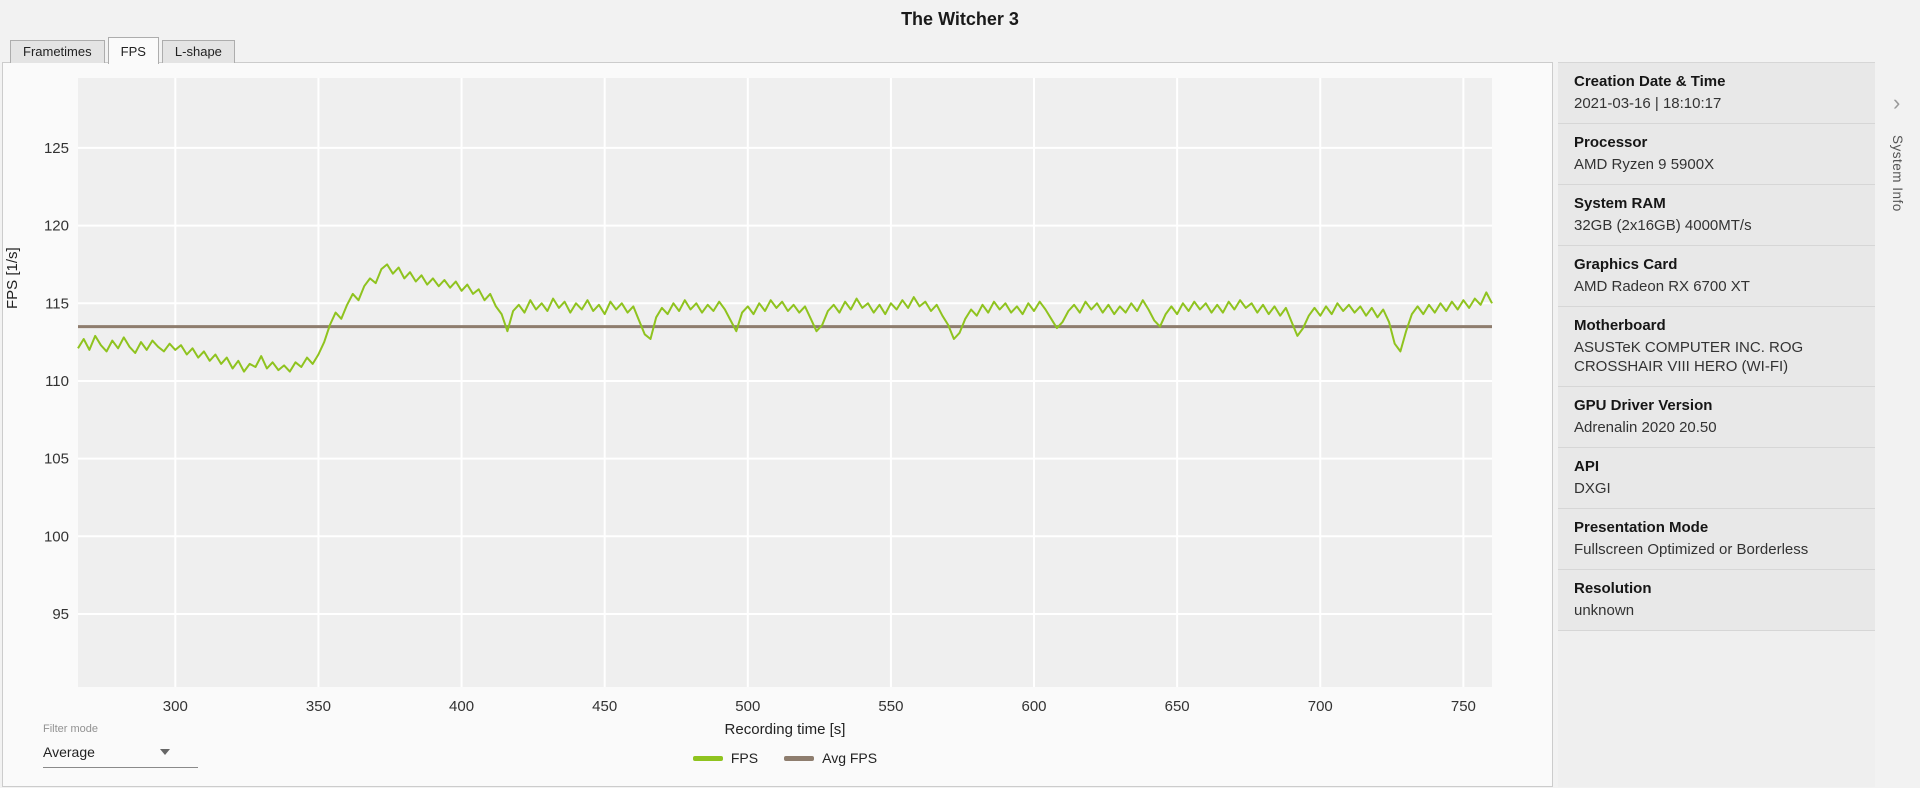  Describe the element at coordinates (120, 754) in the screenshot. I see `filter-mode-select: Average` at that location.